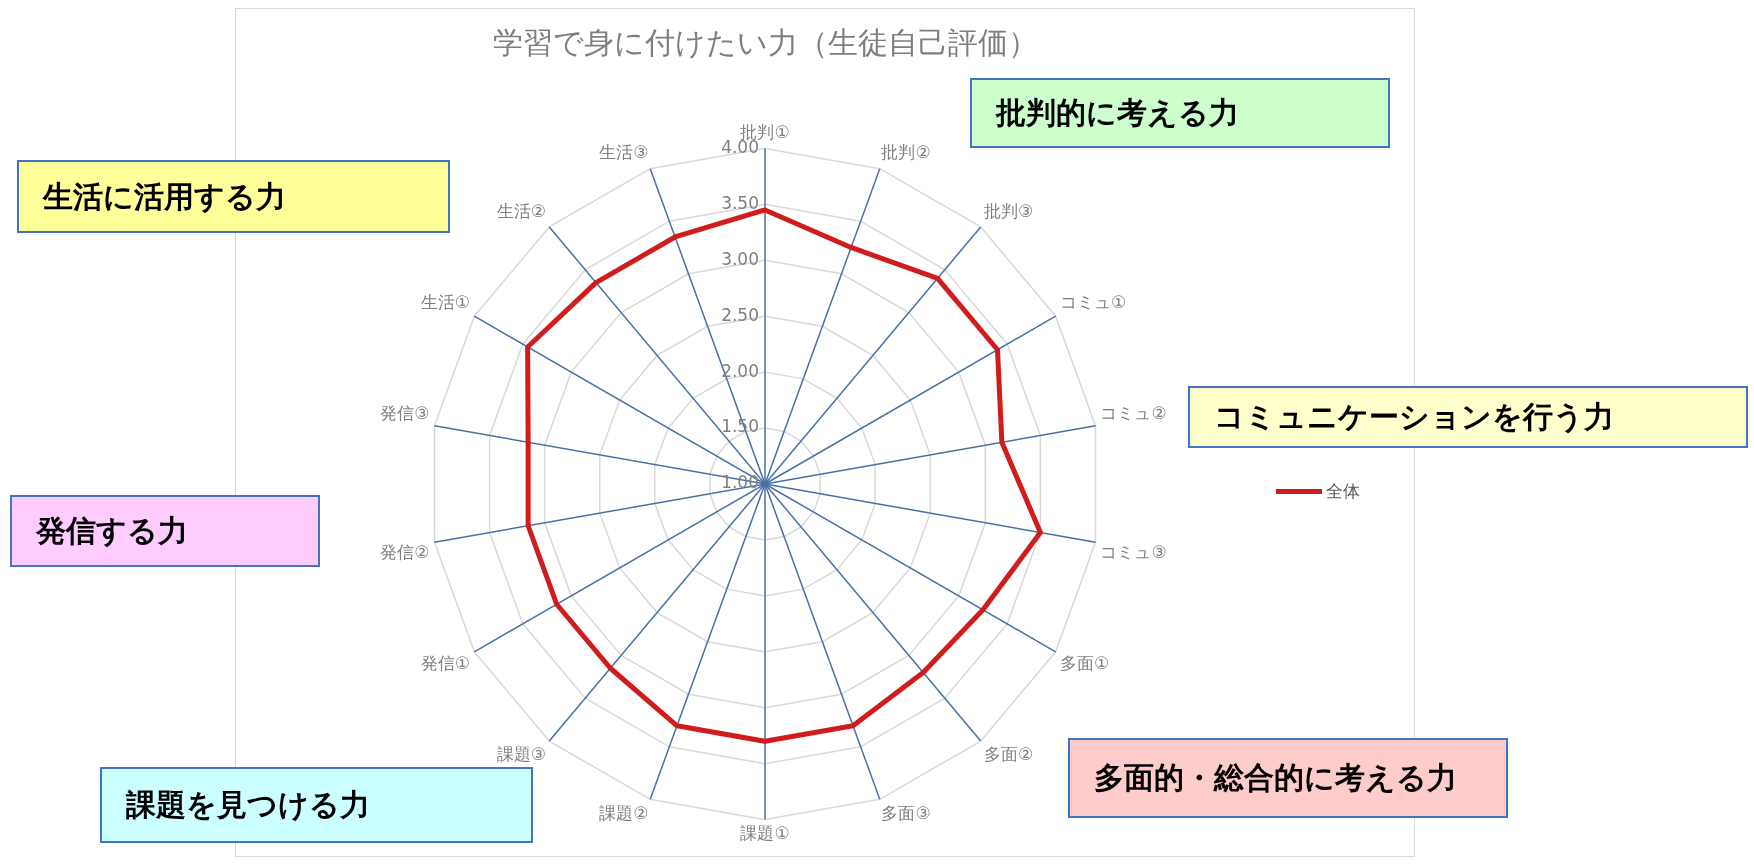 Image resolution: width=1754 pixels, height=865 pixels. Describe the element at coordinates (165, 531) in the screenshot. I see `text: 発信する力` at that location.